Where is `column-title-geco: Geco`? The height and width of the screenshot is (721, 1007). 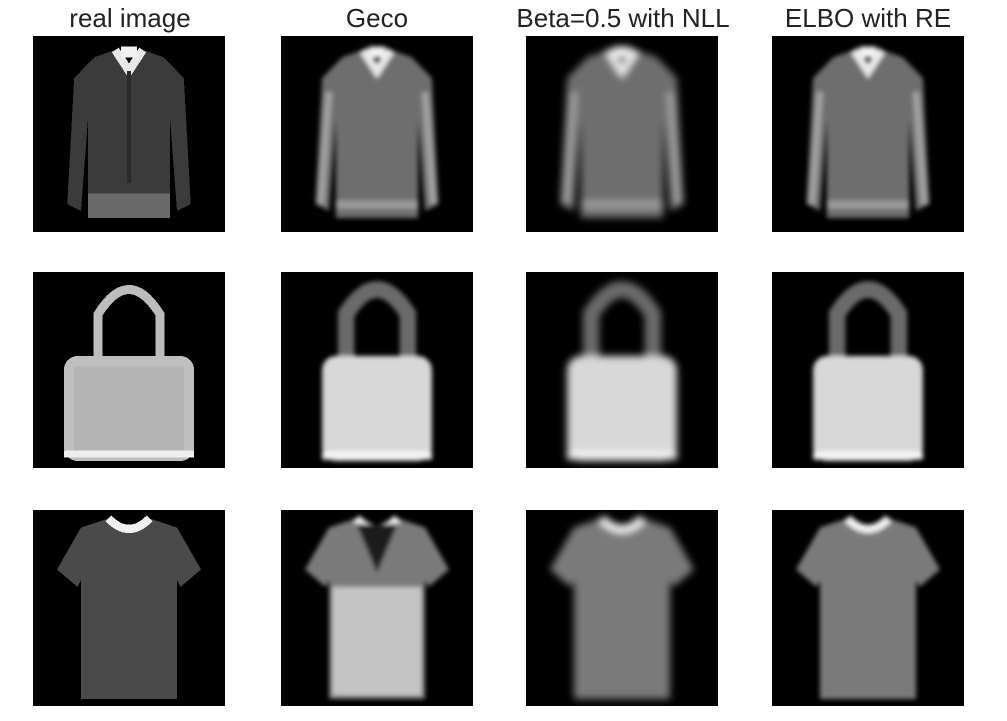
column-title-geco: Geco is located at coordinates (377, 18).